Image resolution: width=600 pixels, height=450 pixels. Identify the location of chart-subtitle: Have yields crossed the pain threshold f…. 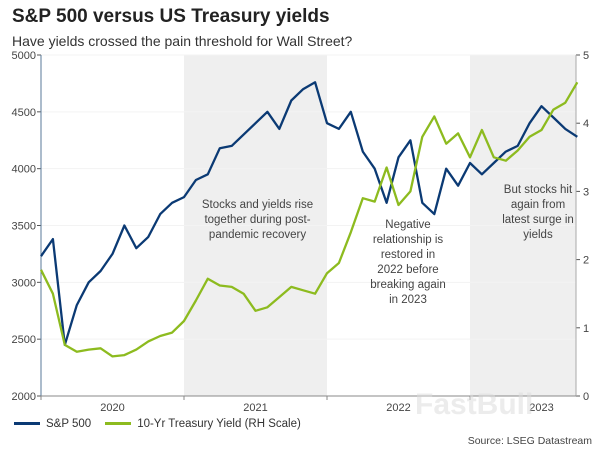
(182, 41).